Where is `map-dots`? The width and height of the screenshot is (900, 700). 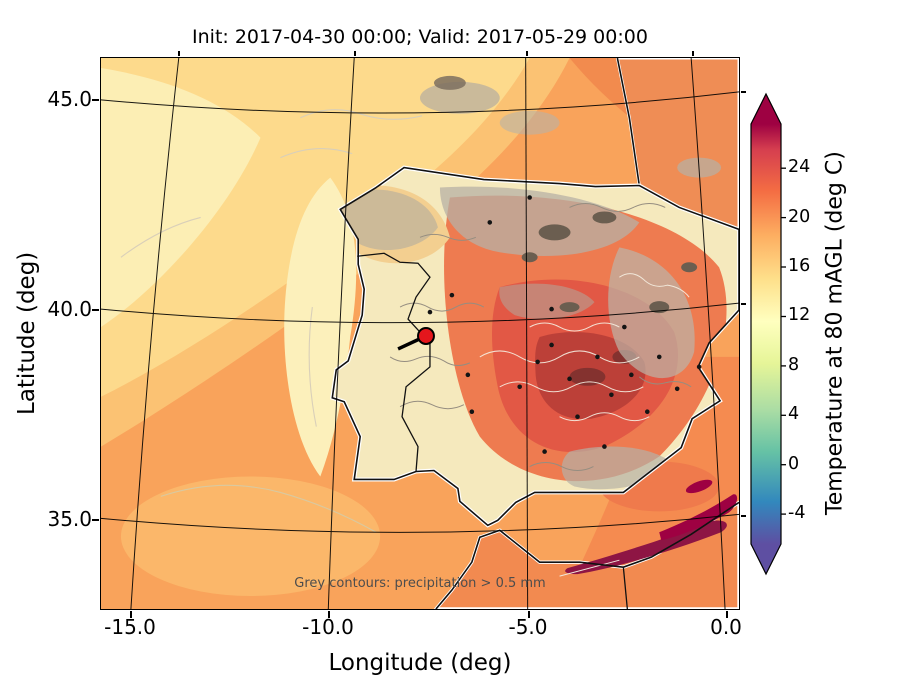
map-dots is located at coordinates (564, 324).